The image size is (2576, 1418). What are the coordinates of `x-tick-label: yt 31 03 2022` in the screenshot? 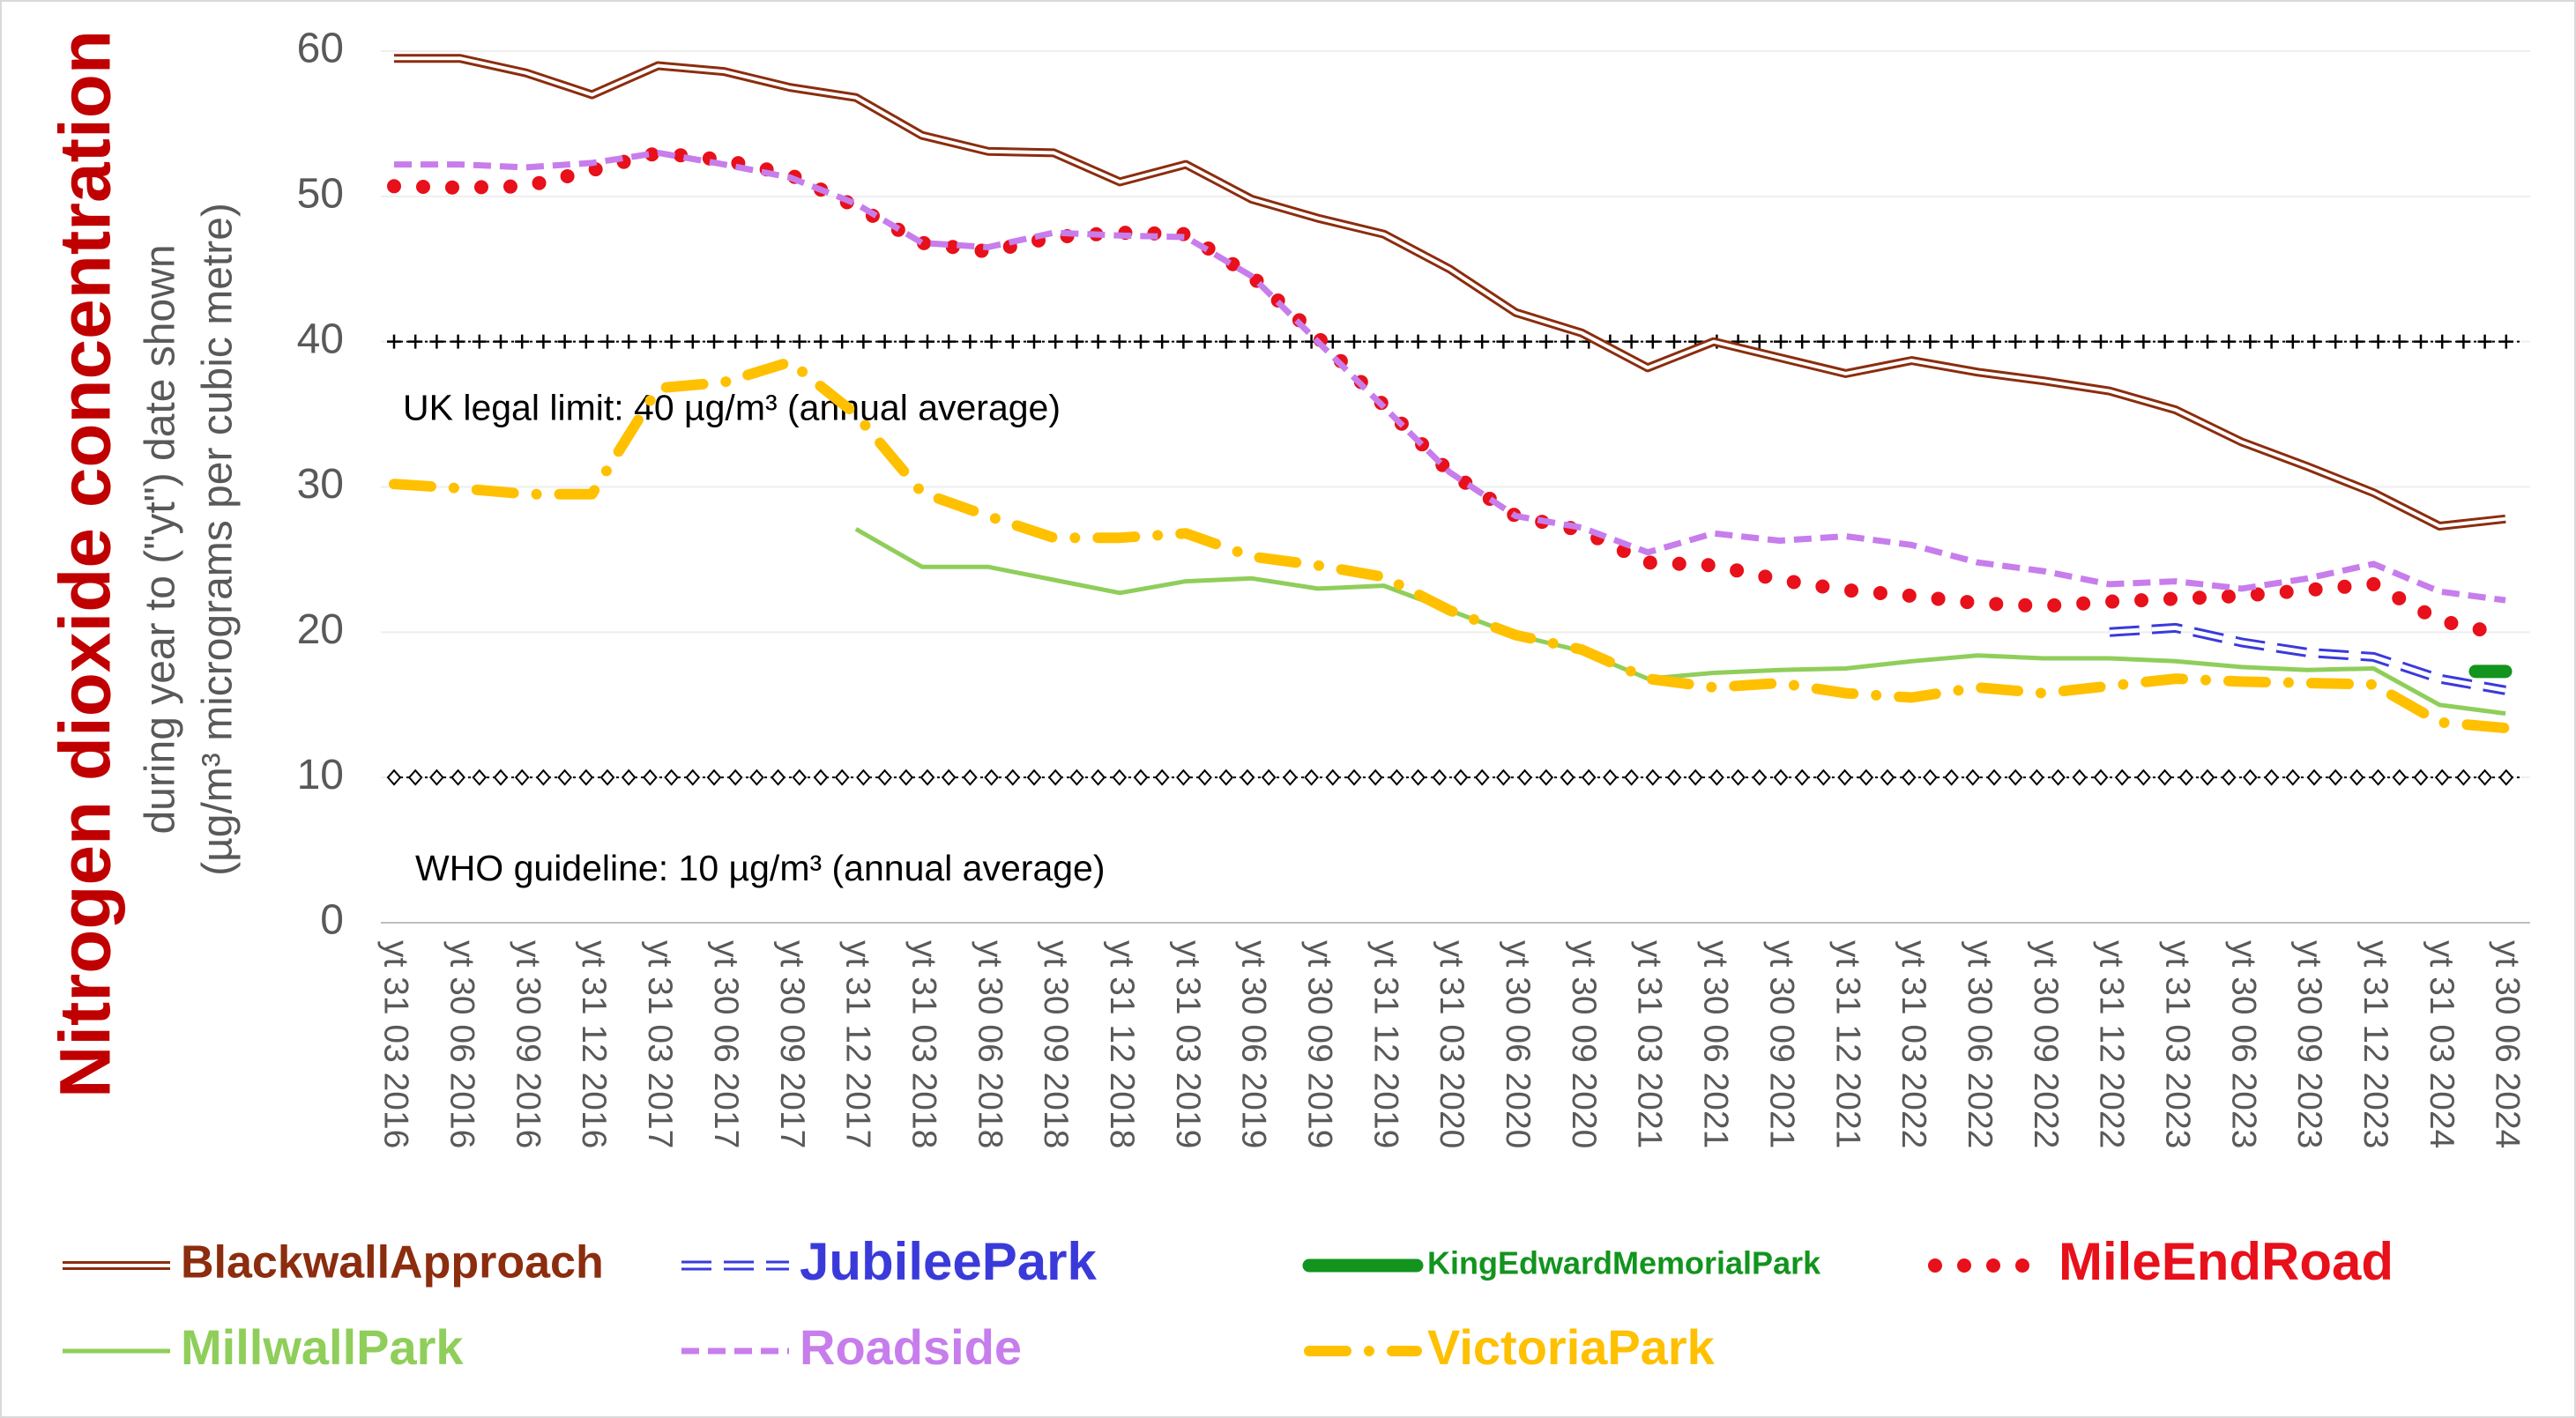 It's located at (1913, 1044).